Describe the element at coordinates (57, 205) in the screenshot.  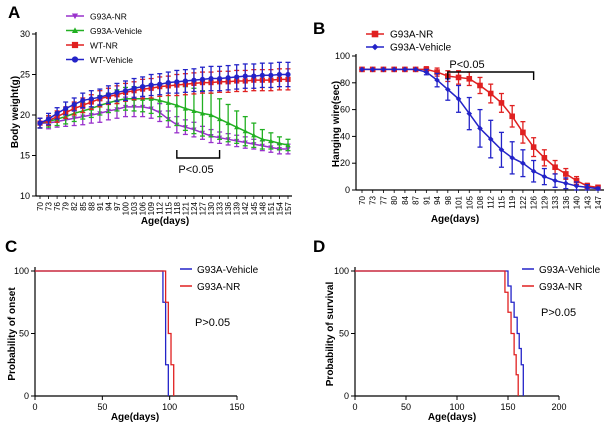
I see `x-tick-label: 76` at that location.